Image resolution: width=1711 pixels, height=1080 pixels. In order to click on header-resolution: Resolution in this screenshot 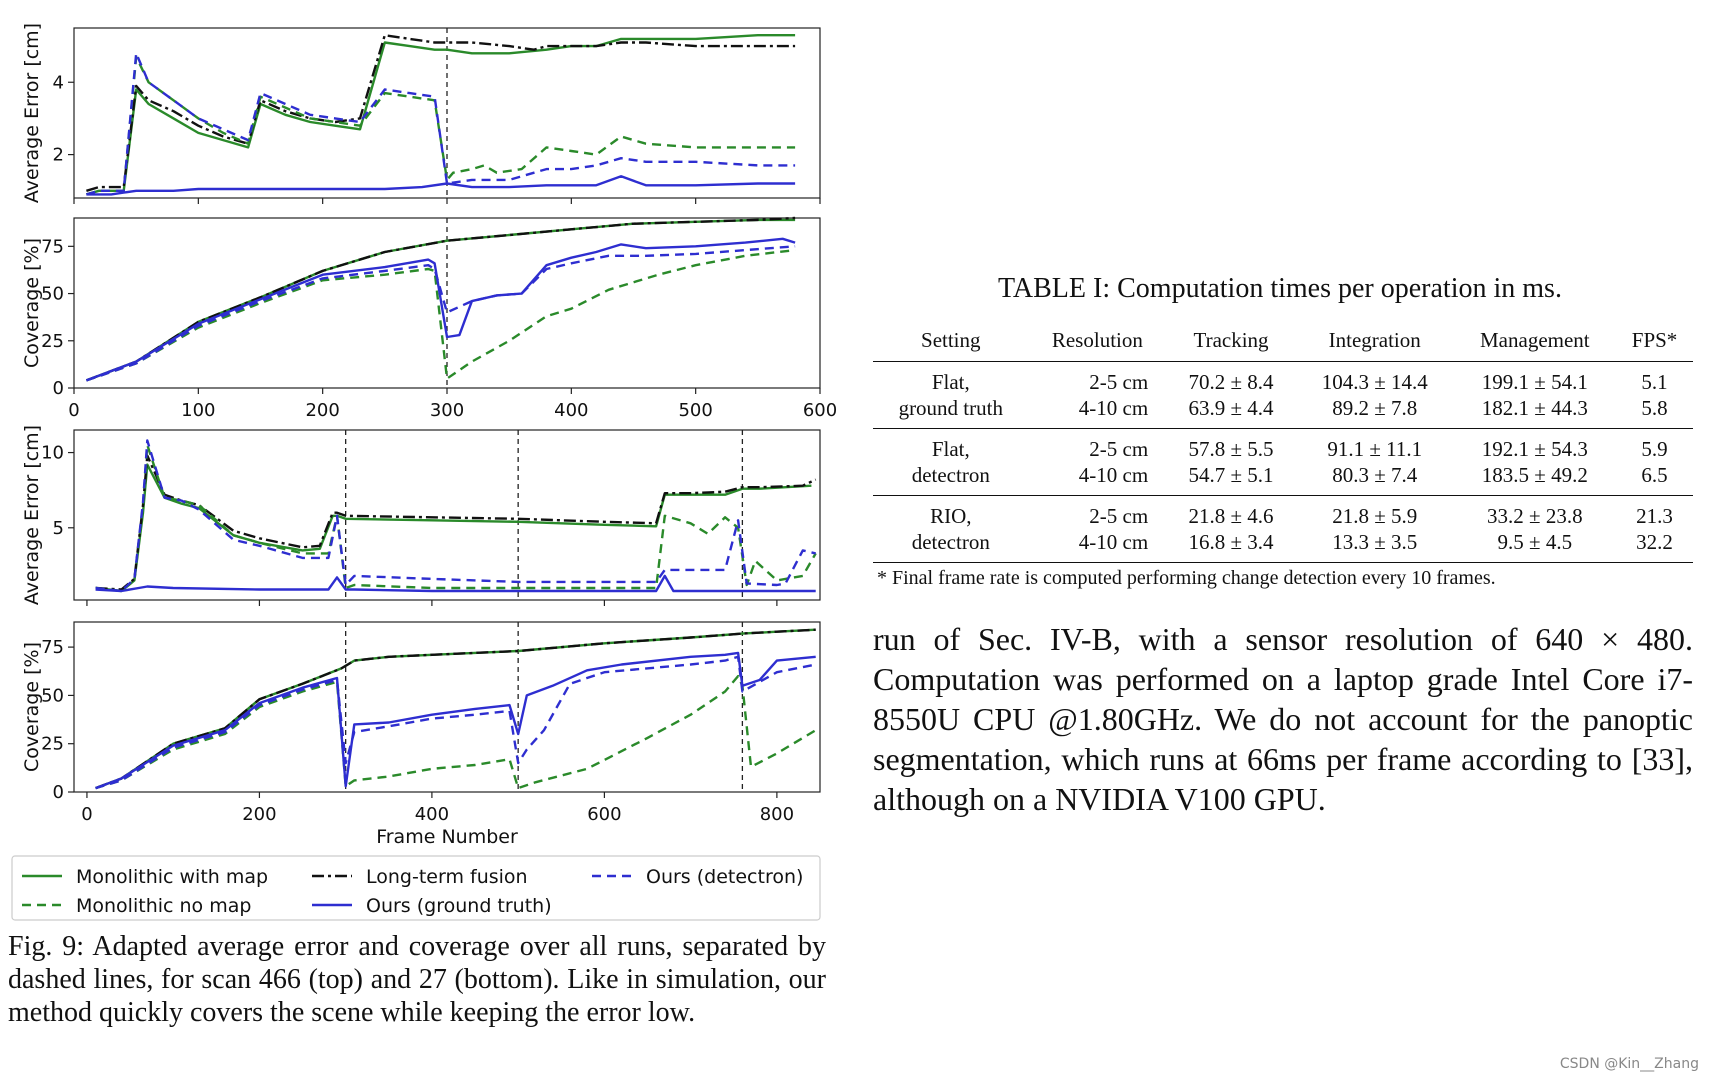, I will do `click(1097, 343)`.